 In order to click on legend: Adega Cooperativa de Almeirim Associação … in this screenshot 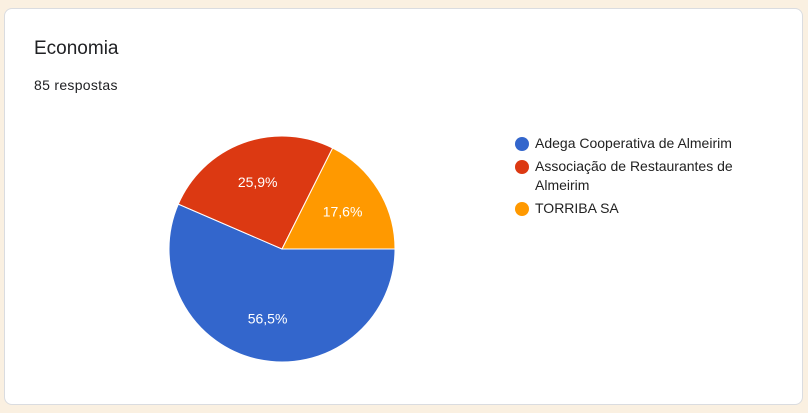, I will do `click(639, 178)`.